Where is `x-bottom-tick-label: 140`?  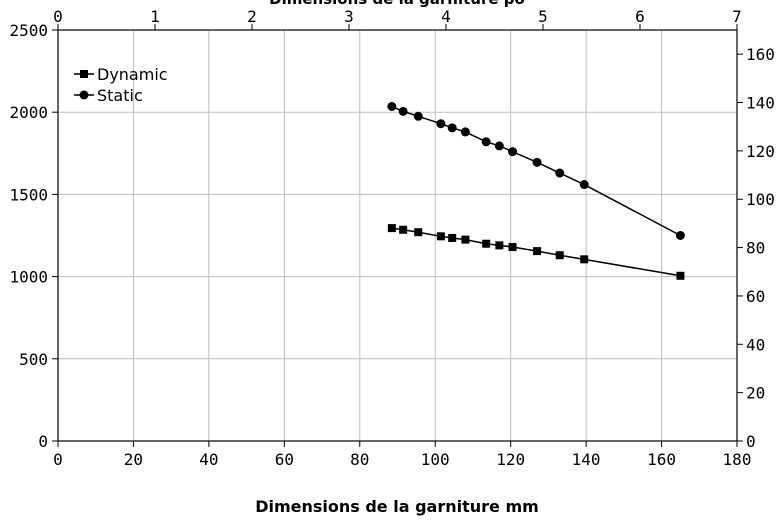
x-bottom-tick-label: 140 is located at coordinates (586, 459).